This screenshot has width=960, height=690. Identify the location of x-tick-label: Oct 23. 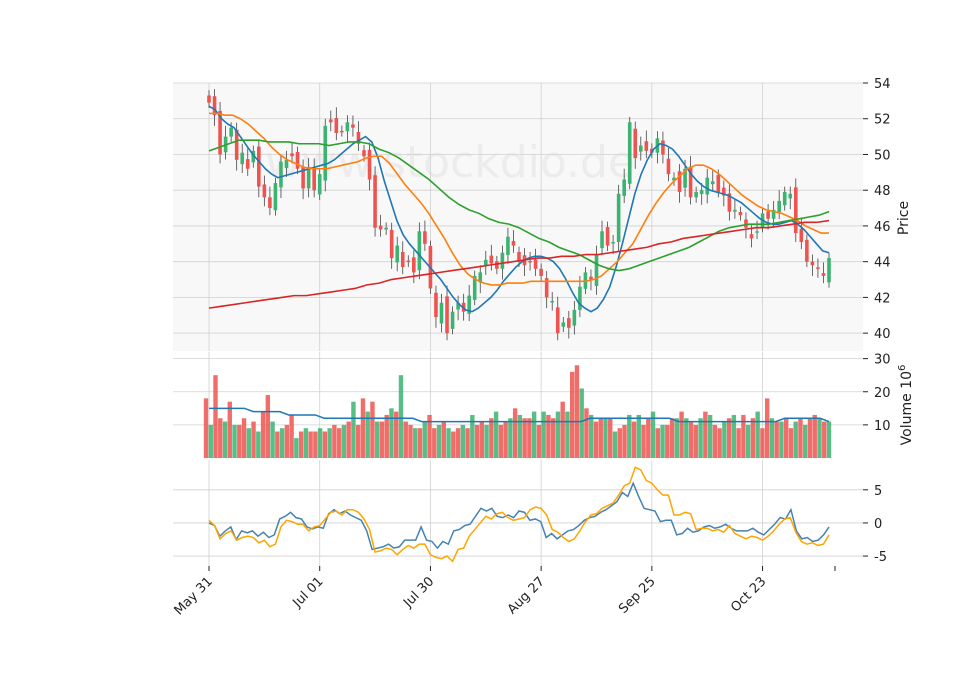
(748, 594).